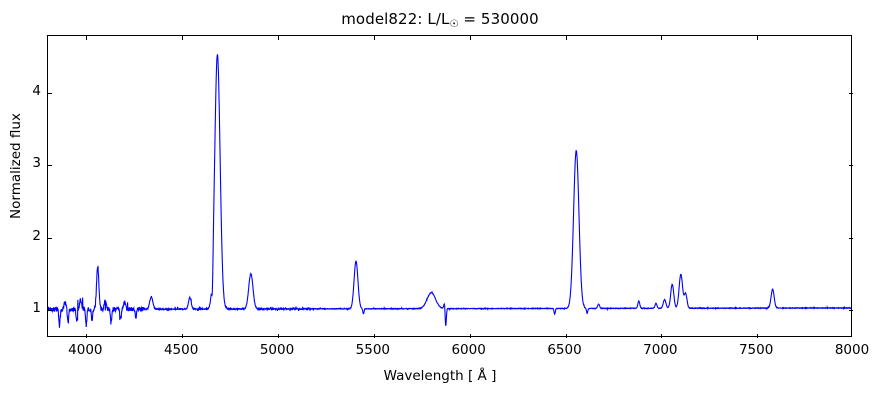 This screenshot has width=880, height=400. Describe the element at coordinates (756, 350) in the screenshot. I see `x-tick-label: 7500` at that location.